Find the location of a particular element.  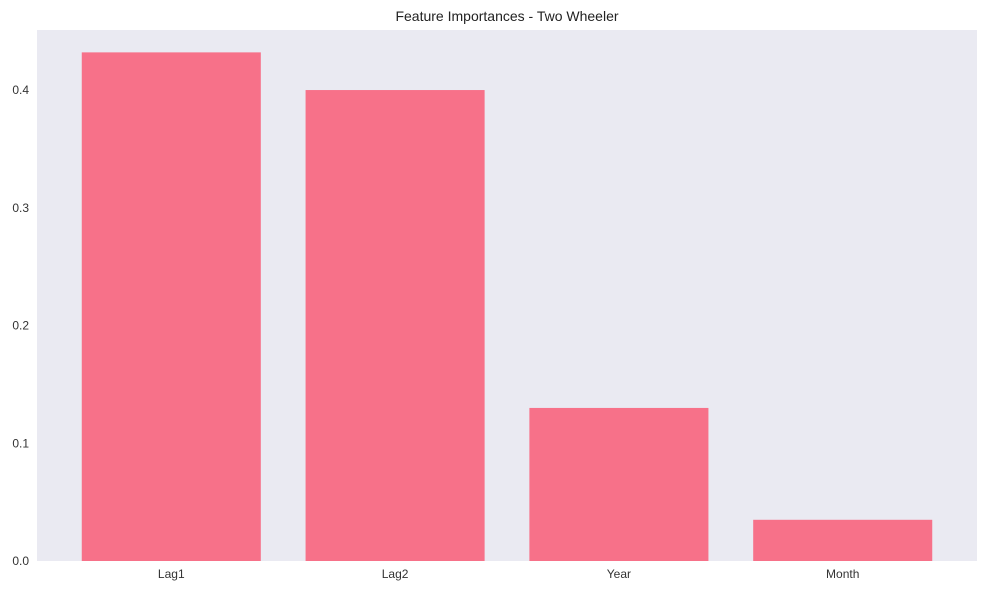

x-tick-label: Lag2 is located at coordinates (395, 574).